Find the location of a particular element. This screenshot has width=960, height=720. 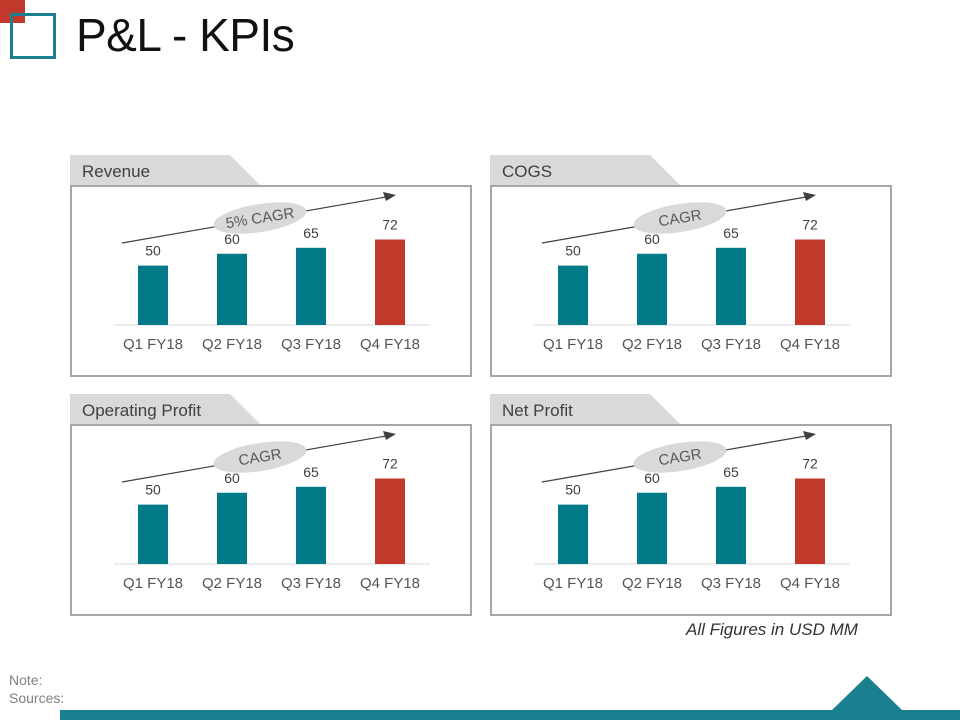

decorative-triangle is located at coordinates (867, 694).